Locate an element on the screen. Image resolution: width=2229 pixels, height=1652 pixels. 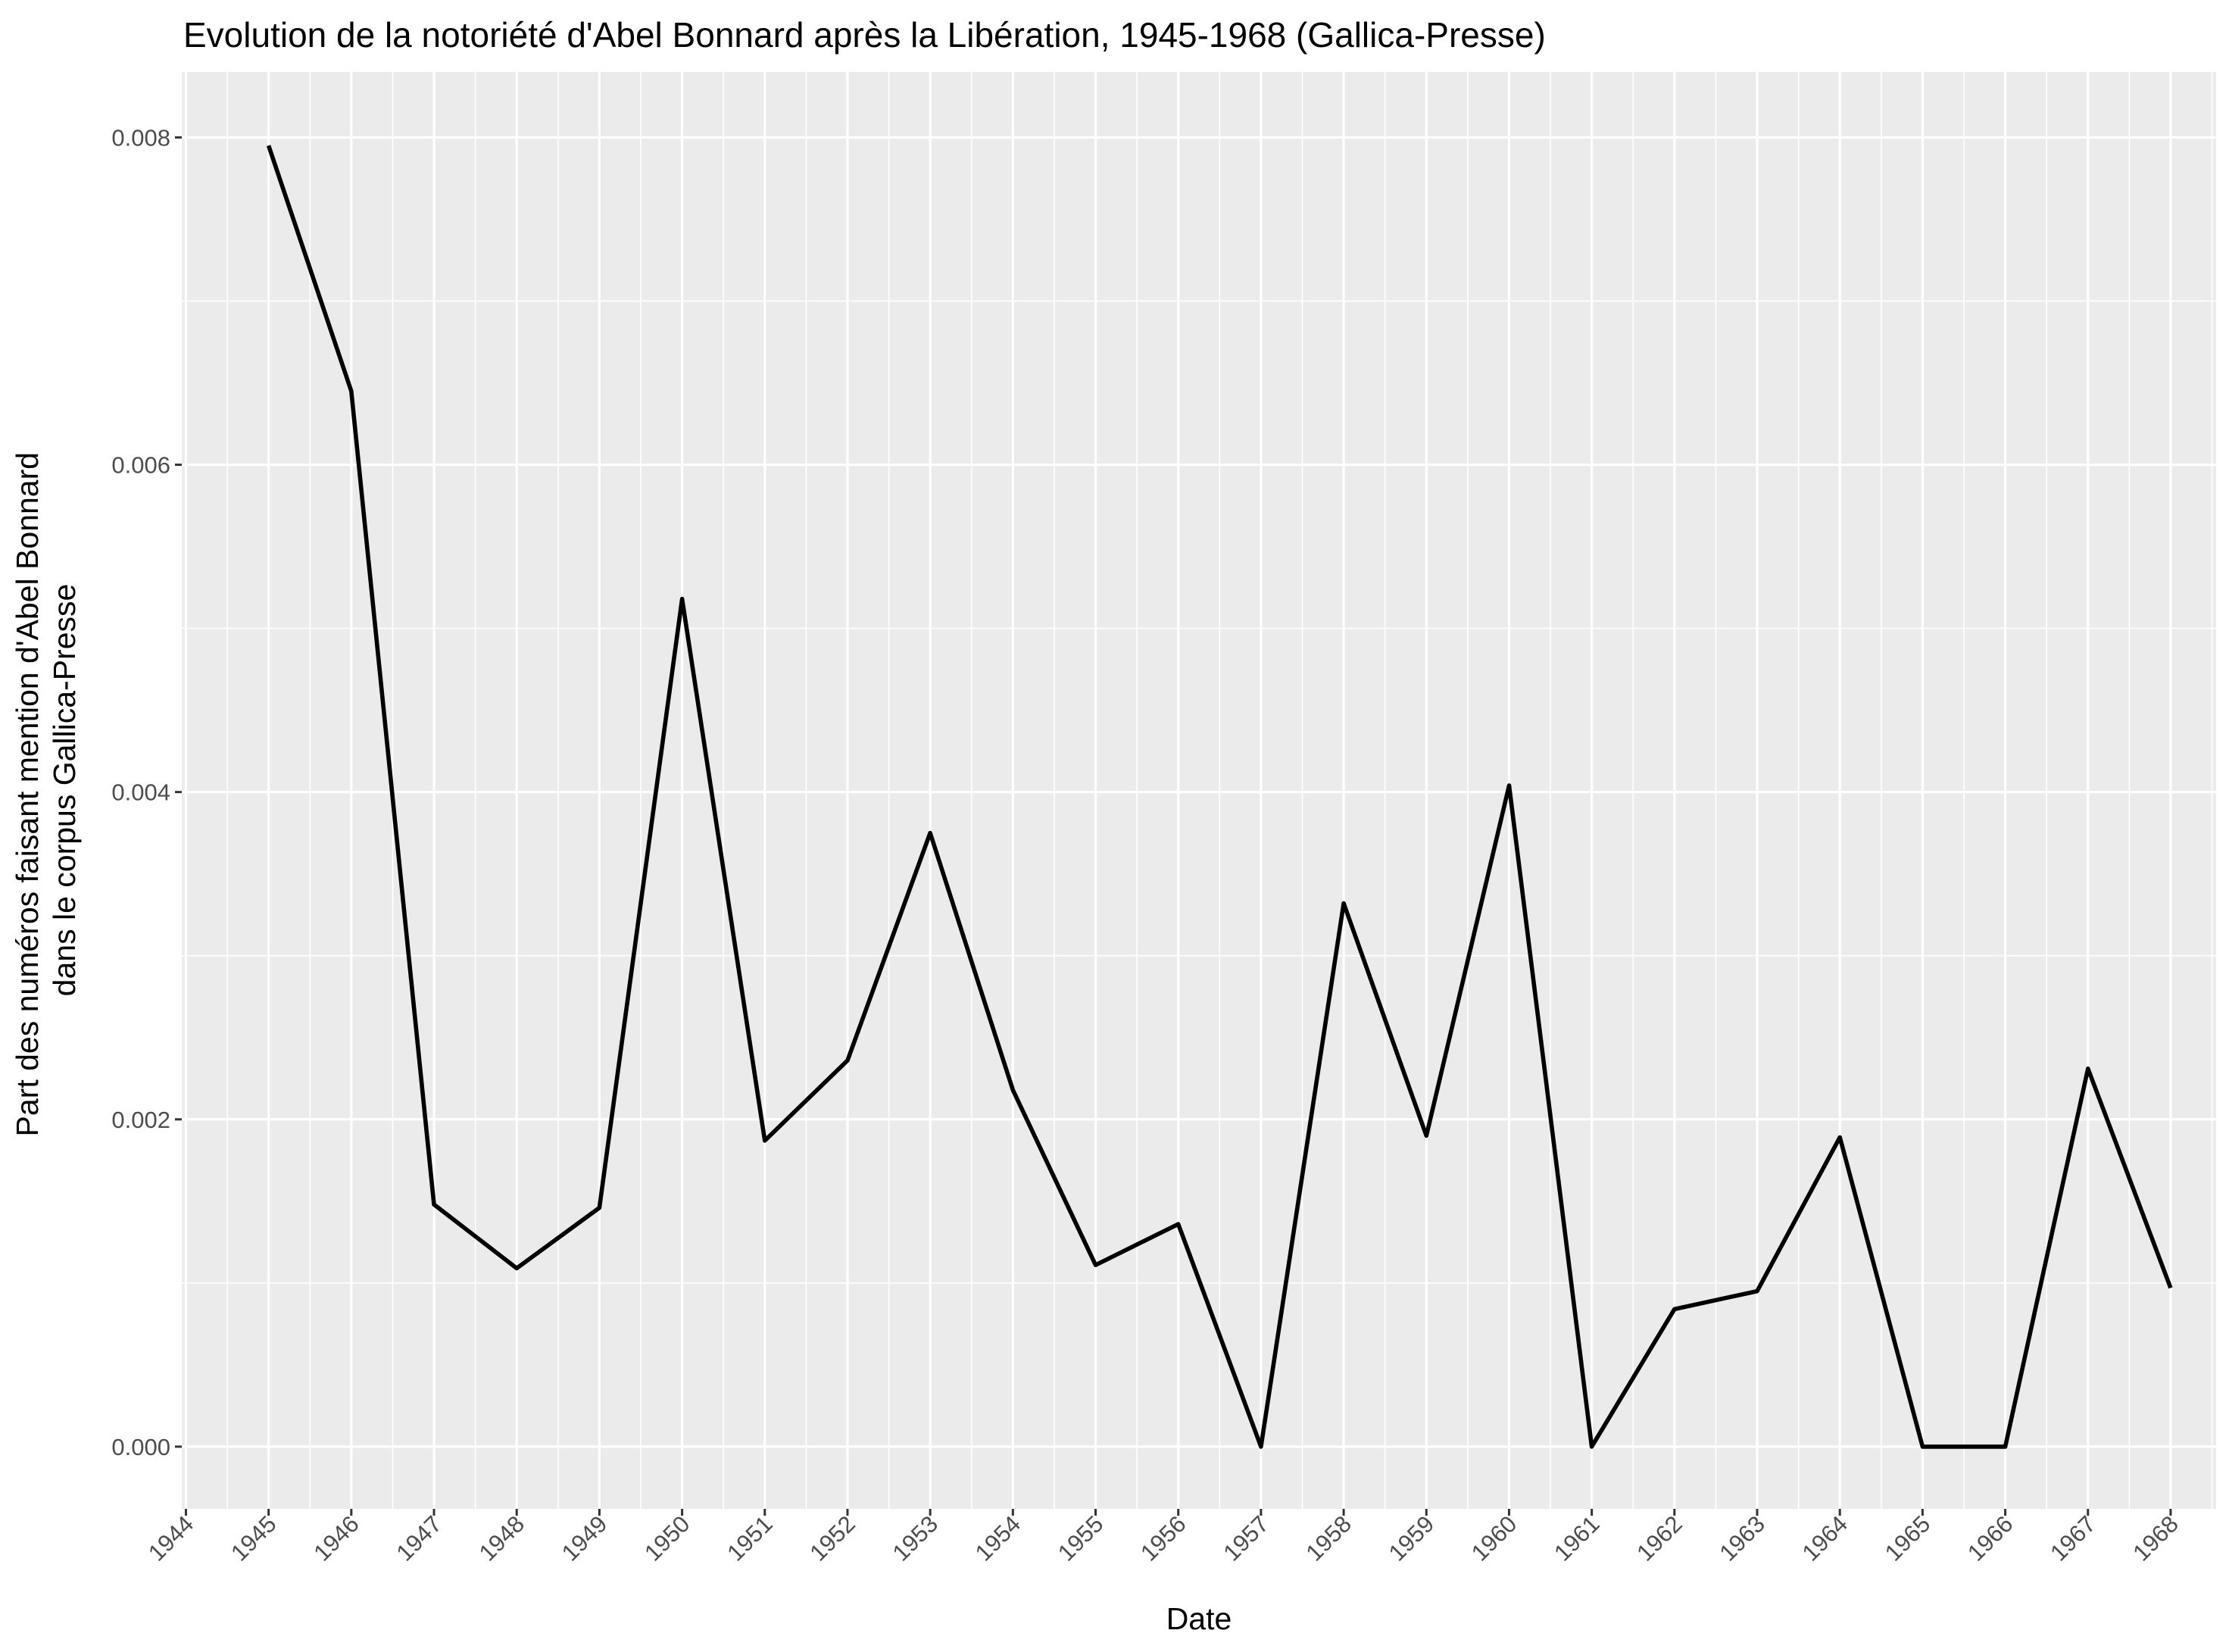
x-tick-label-1966: 1966 is located at coordinates (1990, 1538).